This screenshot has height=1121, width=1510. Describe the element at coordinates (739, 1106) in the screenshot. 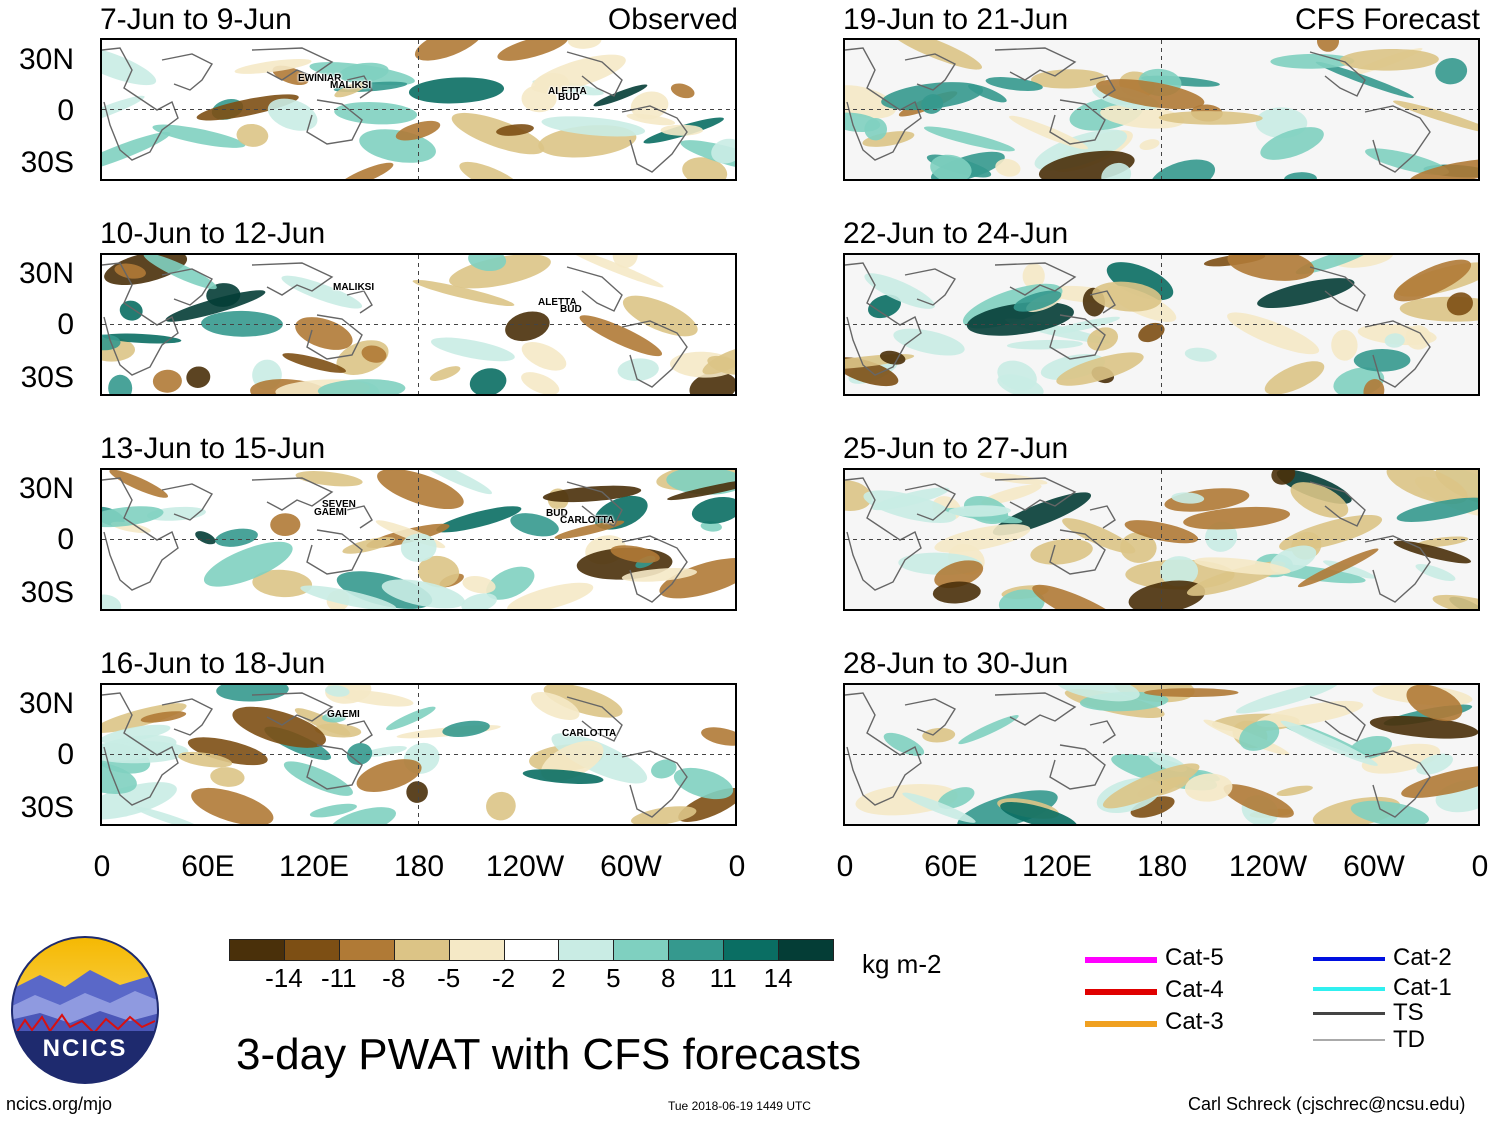

I see `footer-timestamp: Tue 2018-06-19 1449 UTC` at that location.